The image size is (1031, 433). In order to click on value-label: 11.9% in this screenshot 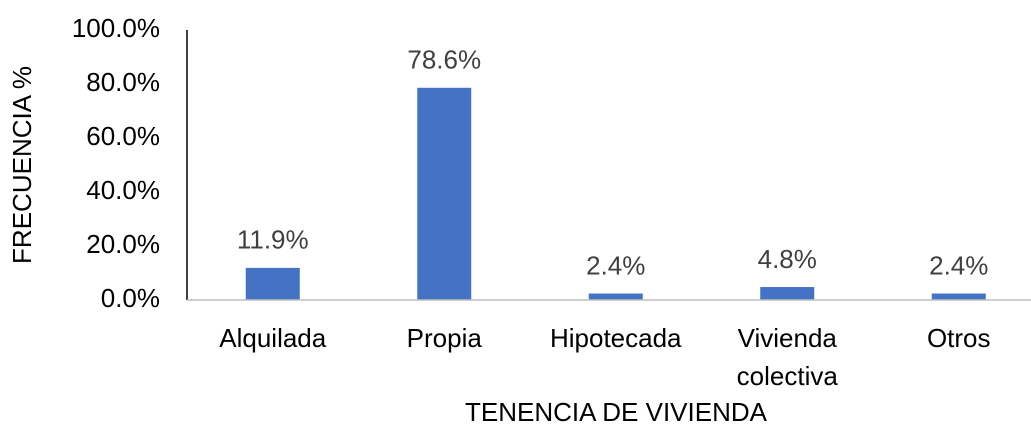, I will do `click(273, 240)`.